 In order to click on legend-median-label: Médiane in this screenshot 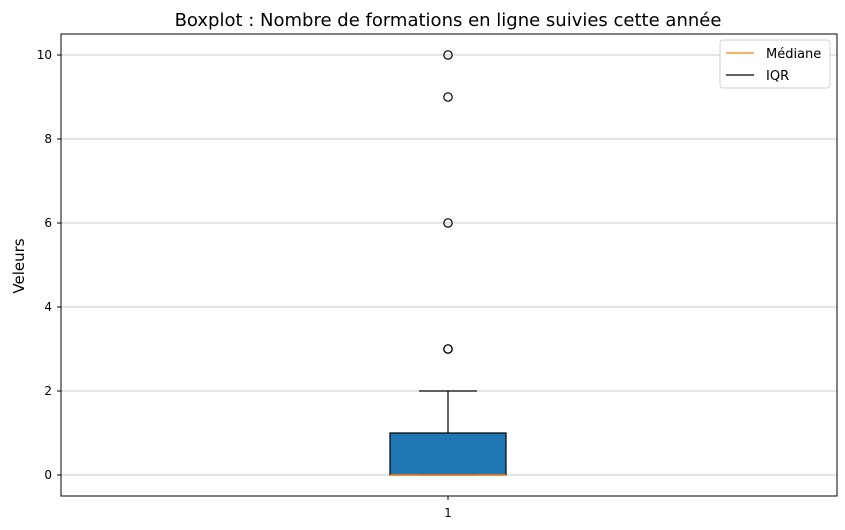, I will do `click(793, 54)`.